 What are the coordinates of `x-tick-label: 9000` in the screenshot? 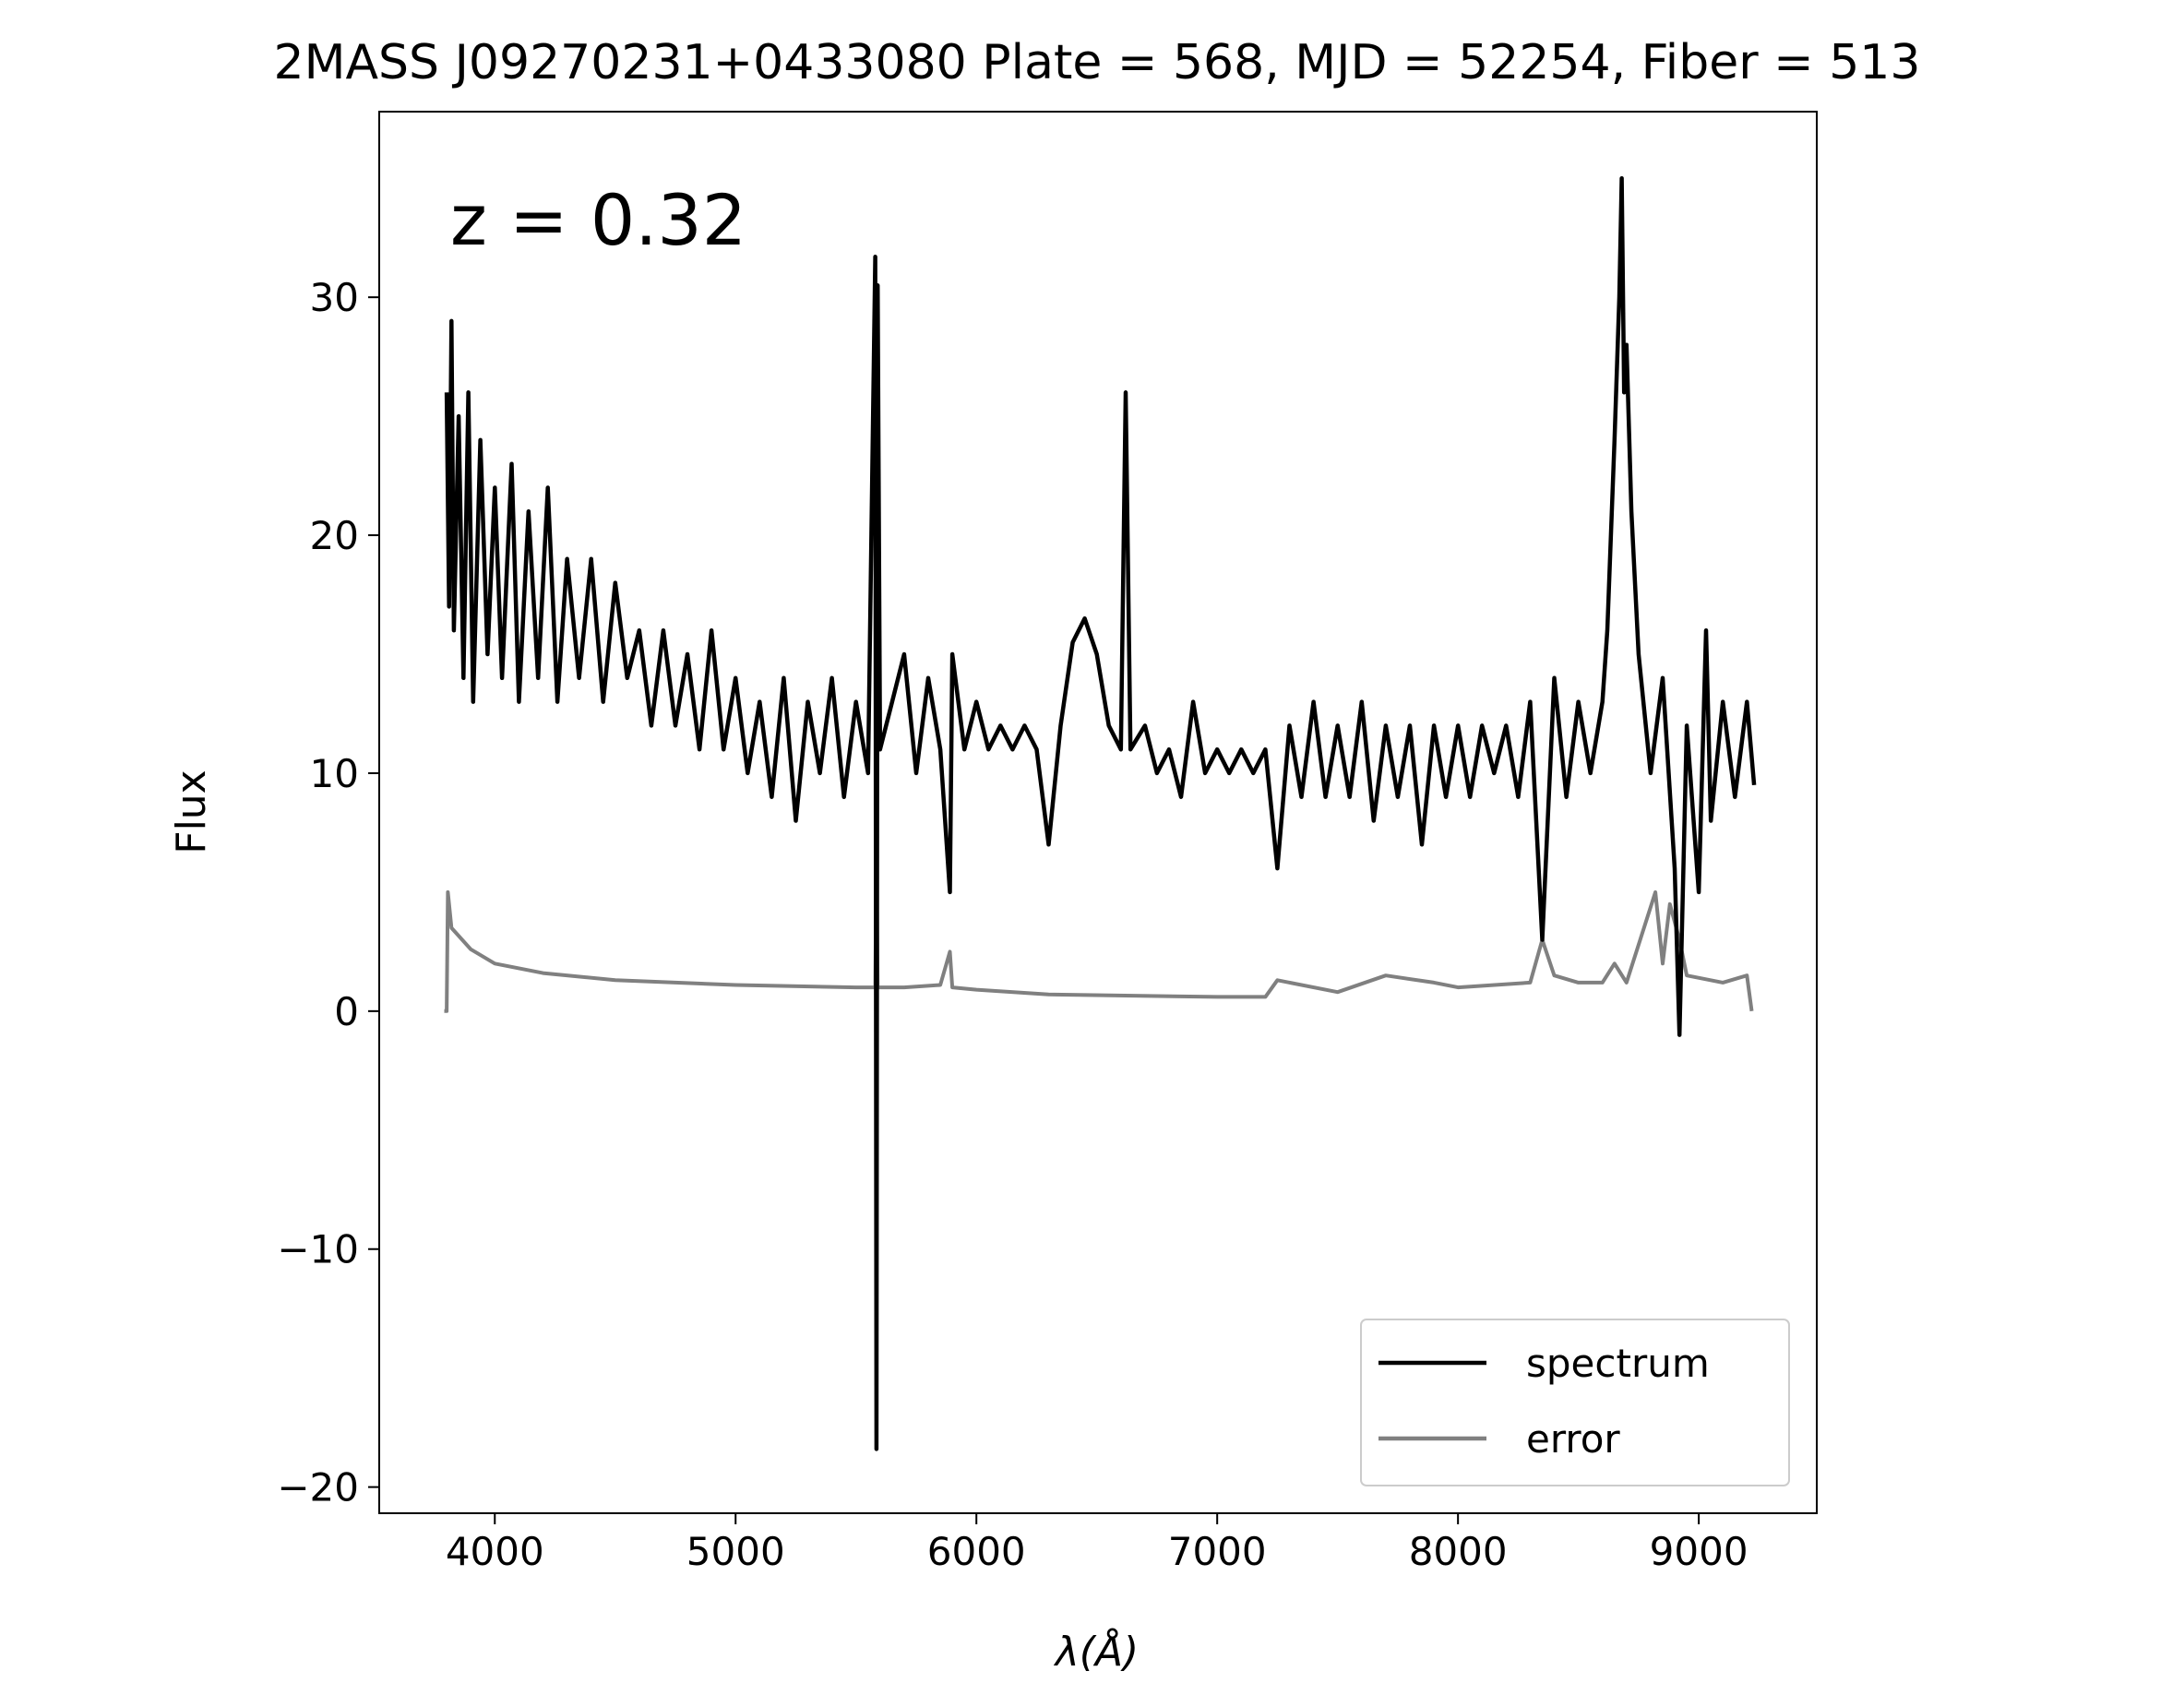 It's located at (1699, 1551).